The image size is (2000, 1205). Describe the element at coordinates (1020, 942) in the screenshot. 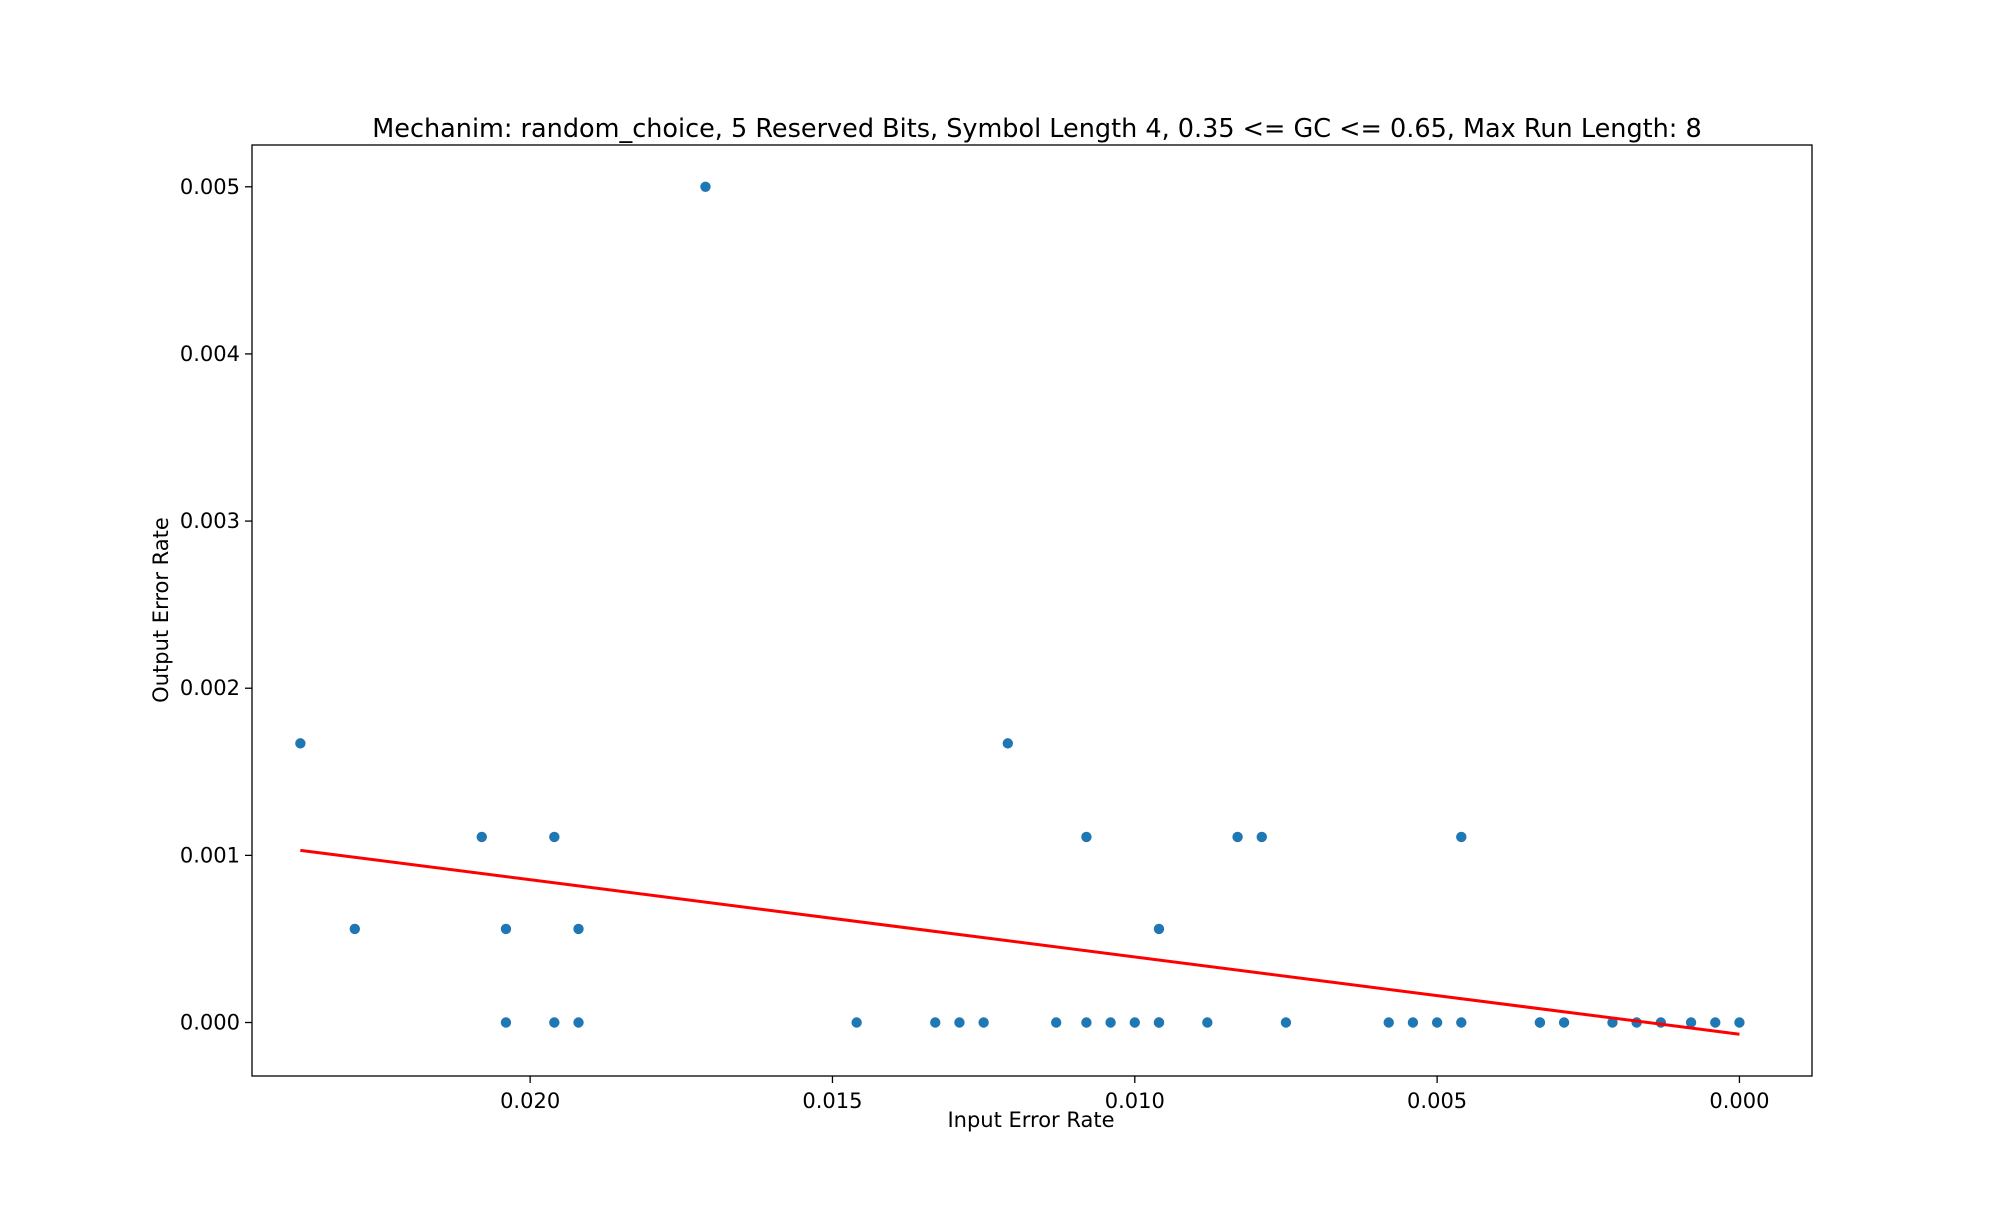

I see `trend-line` at that location.